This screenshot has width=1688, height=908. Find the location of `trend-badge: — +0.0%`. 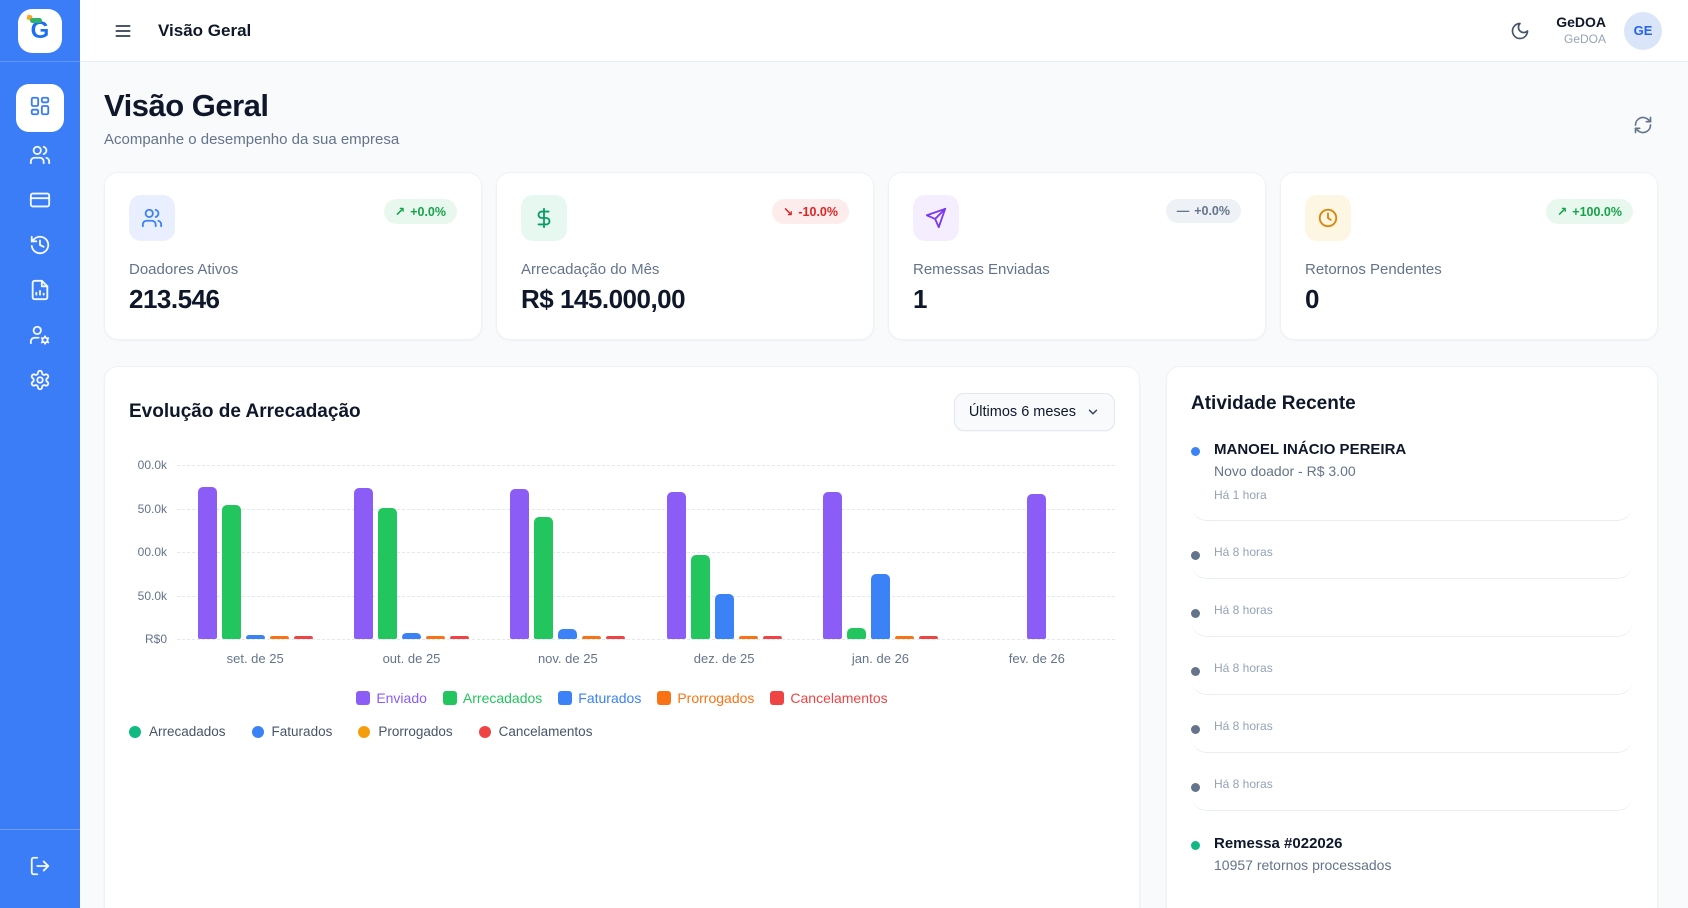

trend-badge: — +0.0% is located at coordinates (1203, 211).